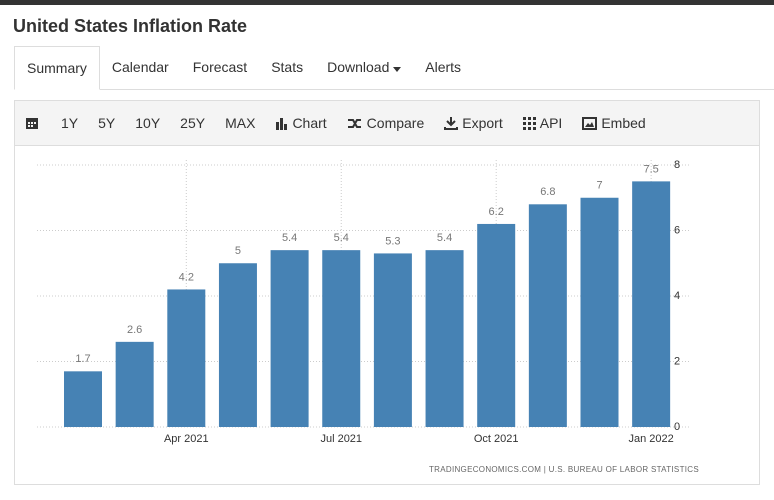  I want to click on tab: Summary, so click(57, 68).